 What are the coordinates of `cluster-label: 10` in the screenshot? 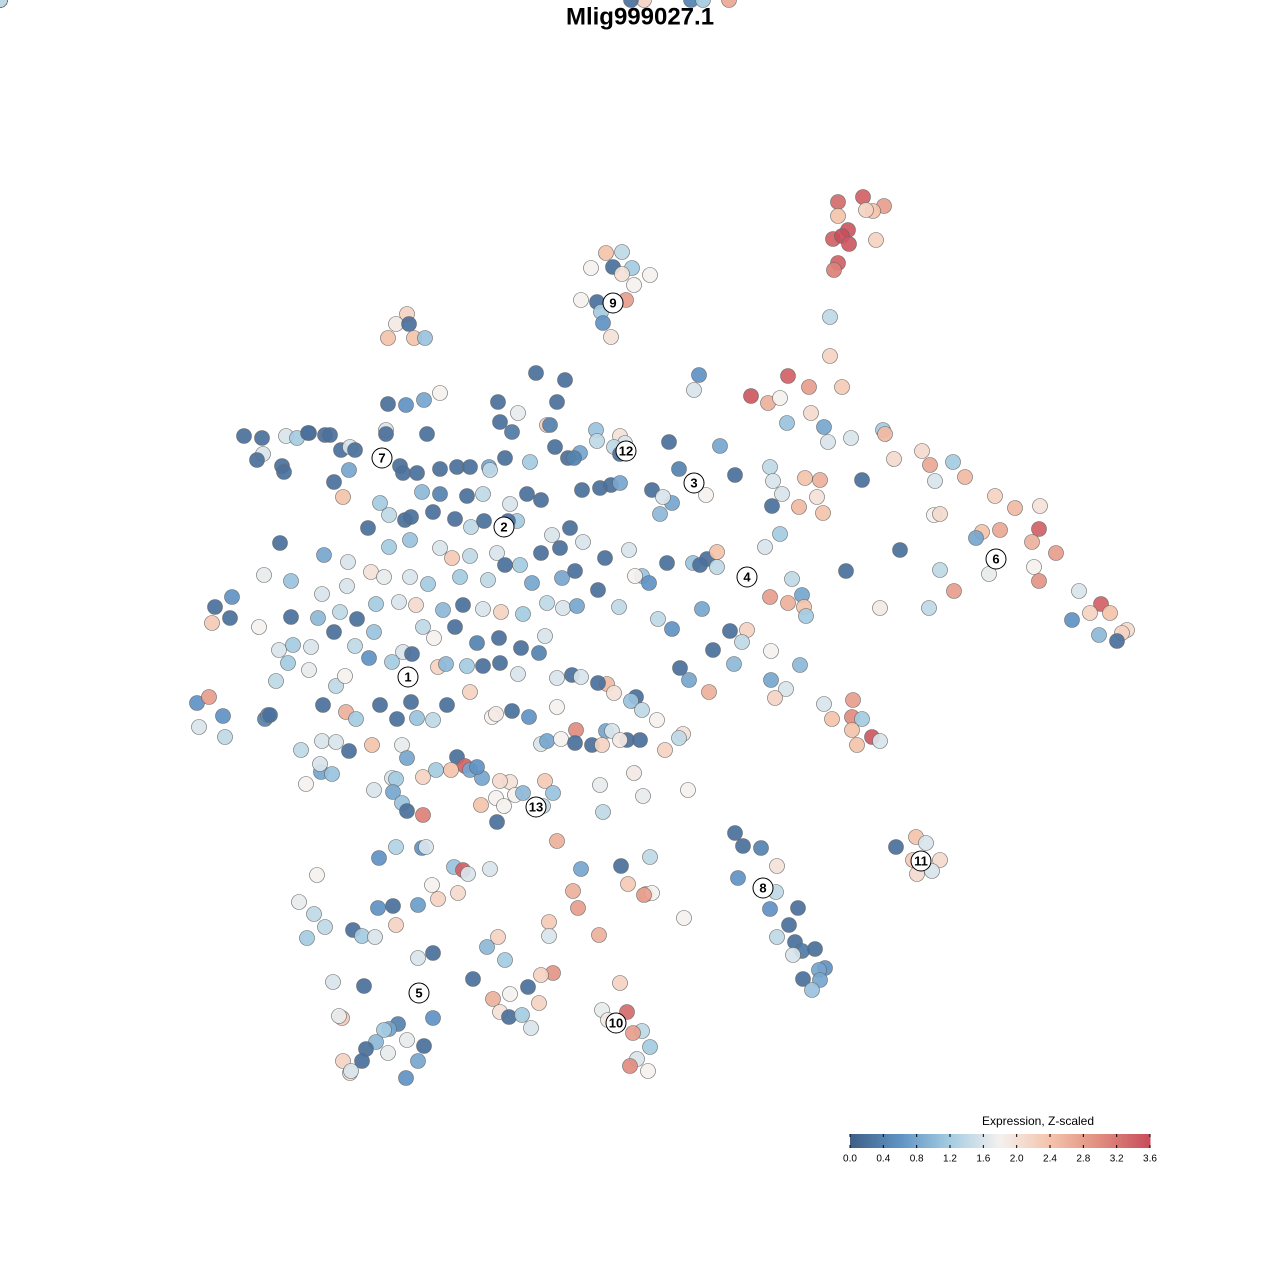 It's located at (616, 1022).